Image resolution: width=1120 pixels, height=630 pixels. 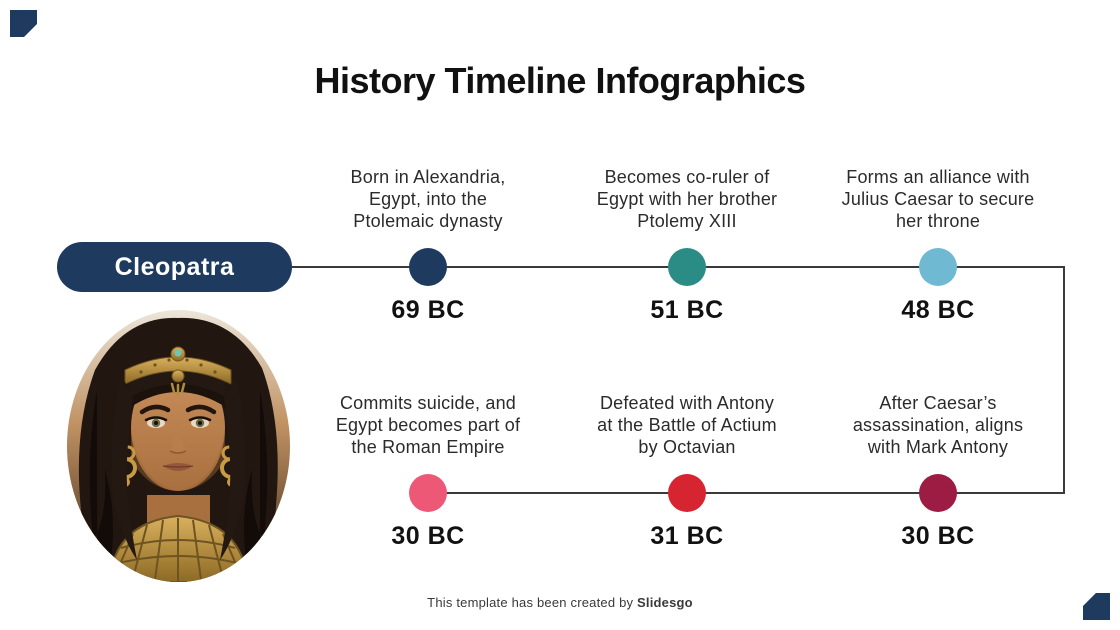 What do you see at coordinates (428, 310) in the screenshot?
I see `event-year: 69 BC` at bounding box center [428, 310].